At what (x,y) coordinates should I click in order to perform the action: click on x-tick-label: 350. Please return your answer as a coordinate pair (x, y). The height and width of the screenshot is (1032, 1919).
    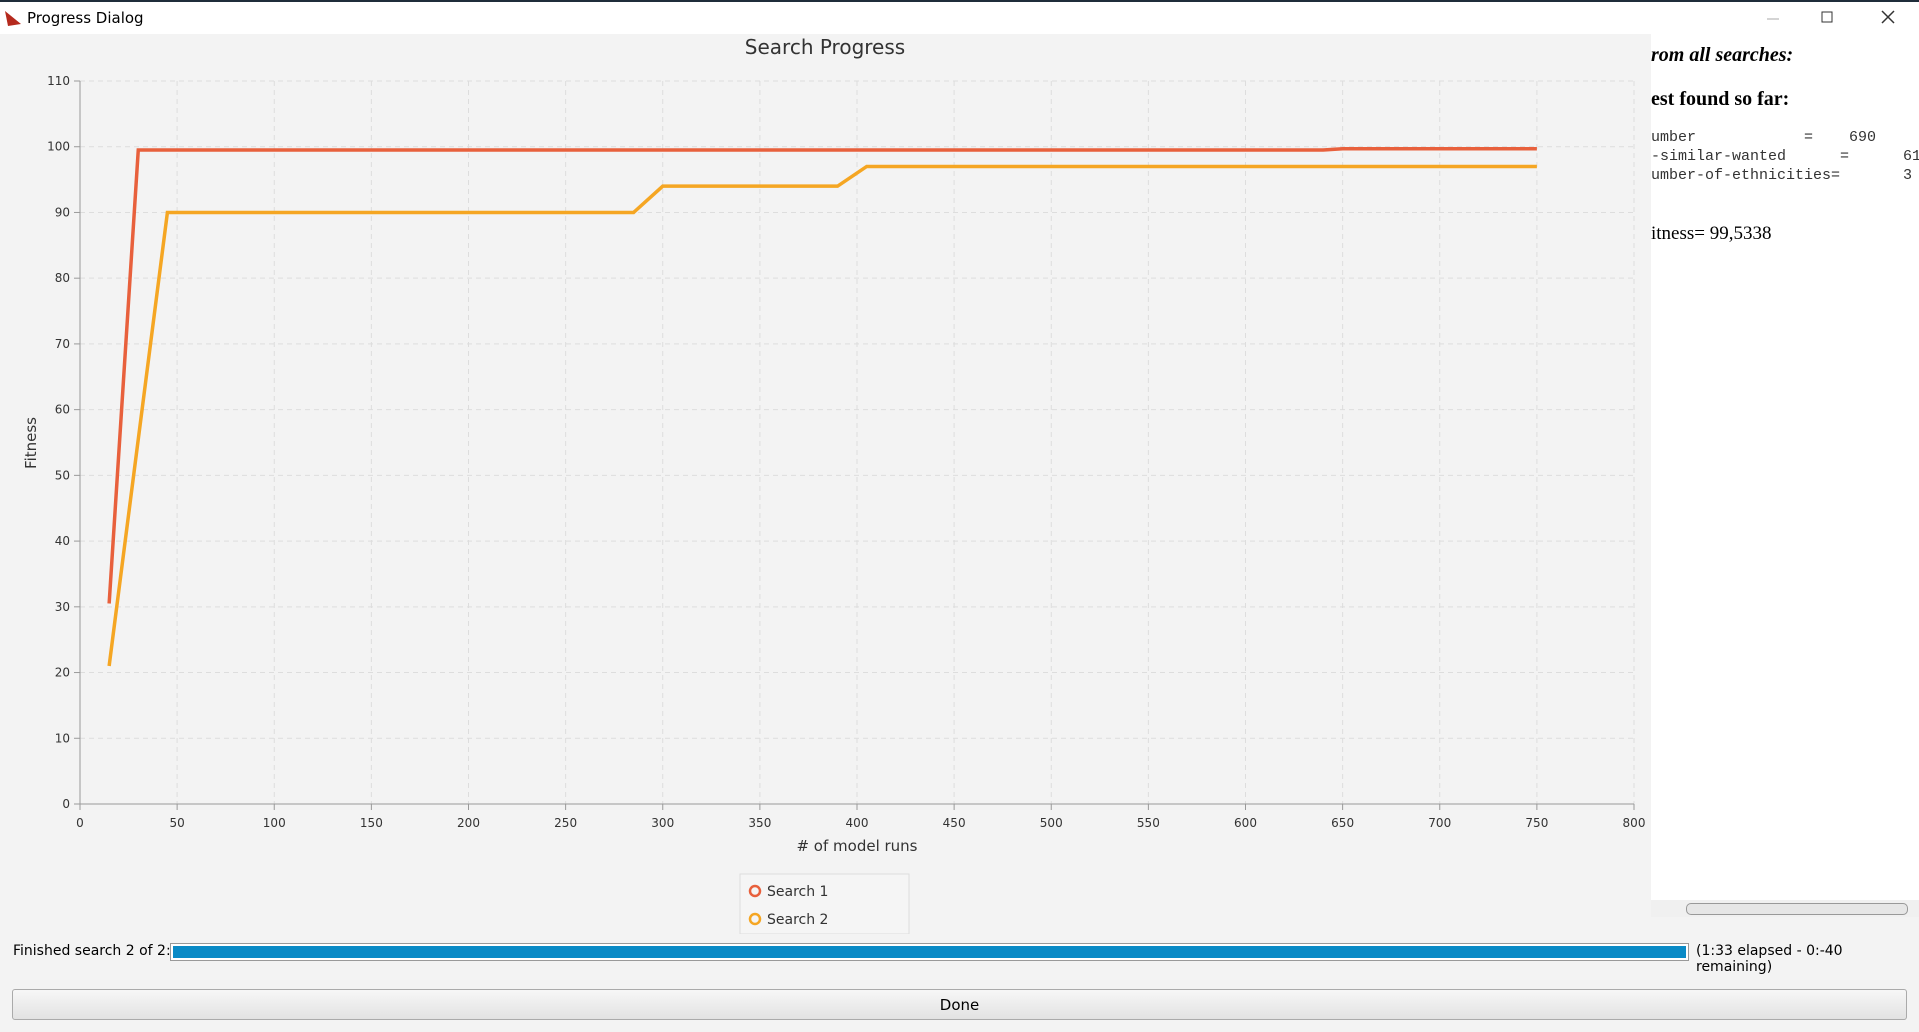
    Looking at the image, I should click on (759, 823).